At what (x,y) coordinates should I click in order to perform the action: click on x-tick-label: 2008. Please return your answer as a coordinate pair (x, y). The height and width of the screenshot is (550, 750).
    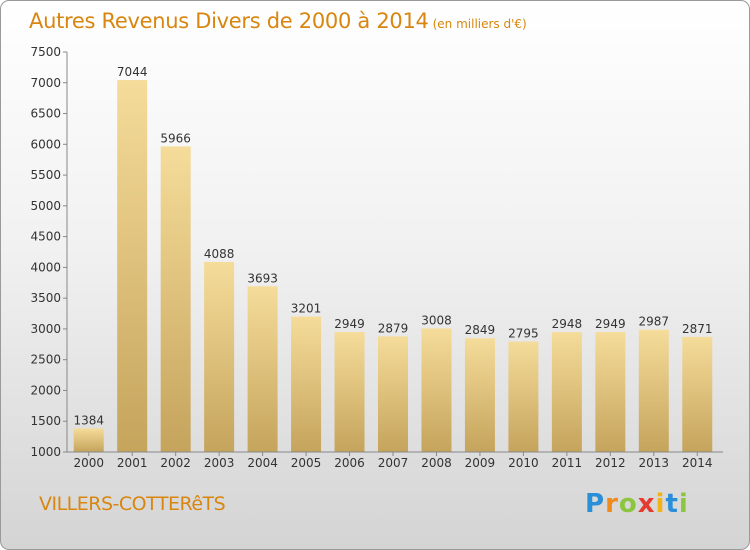
    Looking at the image, I should click on (436, 463).